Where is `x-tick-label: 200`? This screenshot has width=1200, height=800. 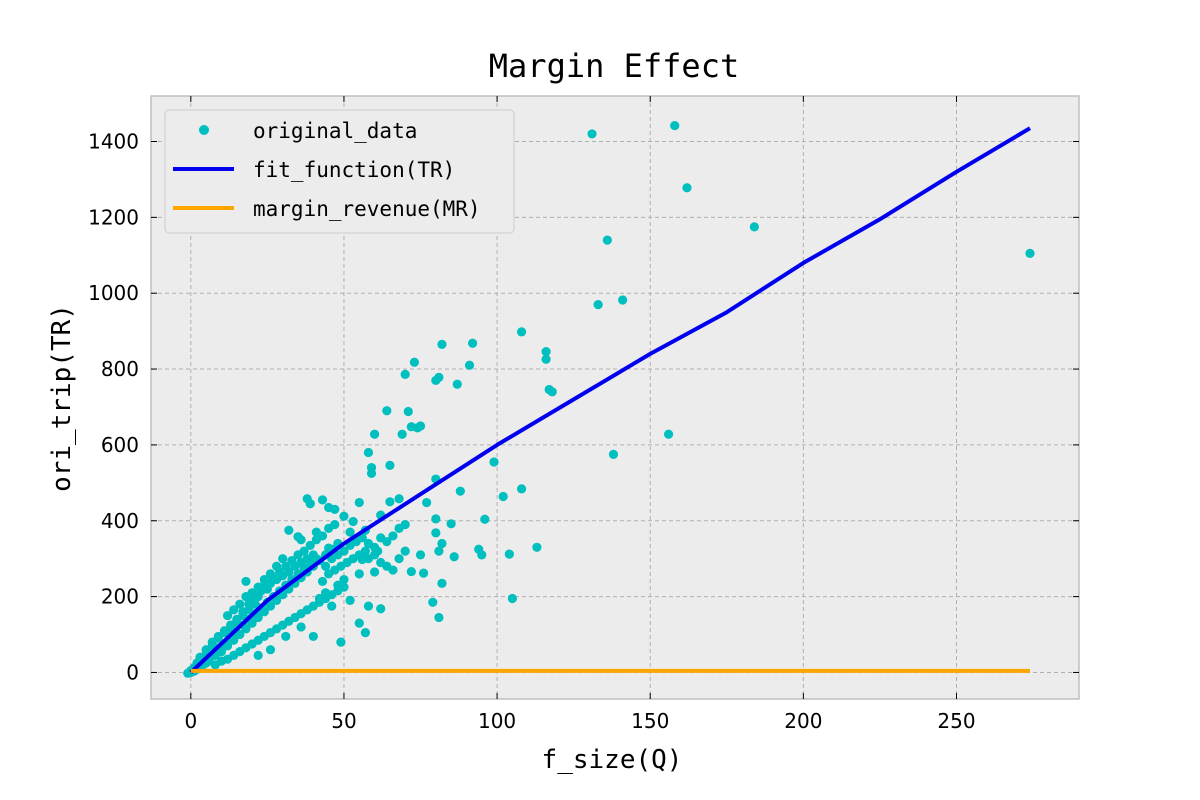
x-tick-label: 200 is located at coordinates (803, 721).